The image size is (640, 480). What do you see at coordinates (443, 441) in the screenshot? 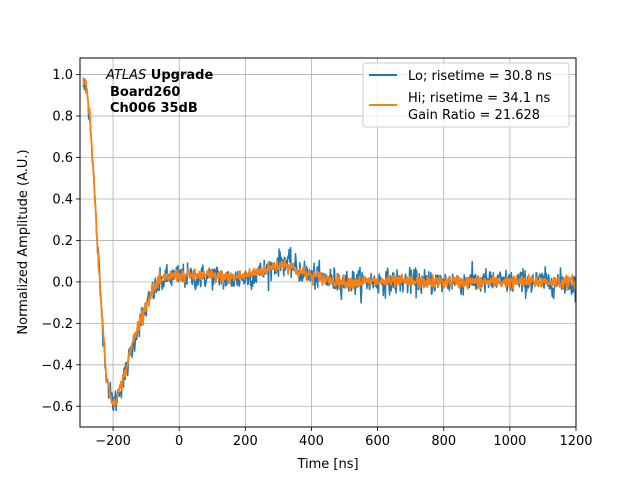
I see `x-tick-label: 800` at bounding box center [443, 441].